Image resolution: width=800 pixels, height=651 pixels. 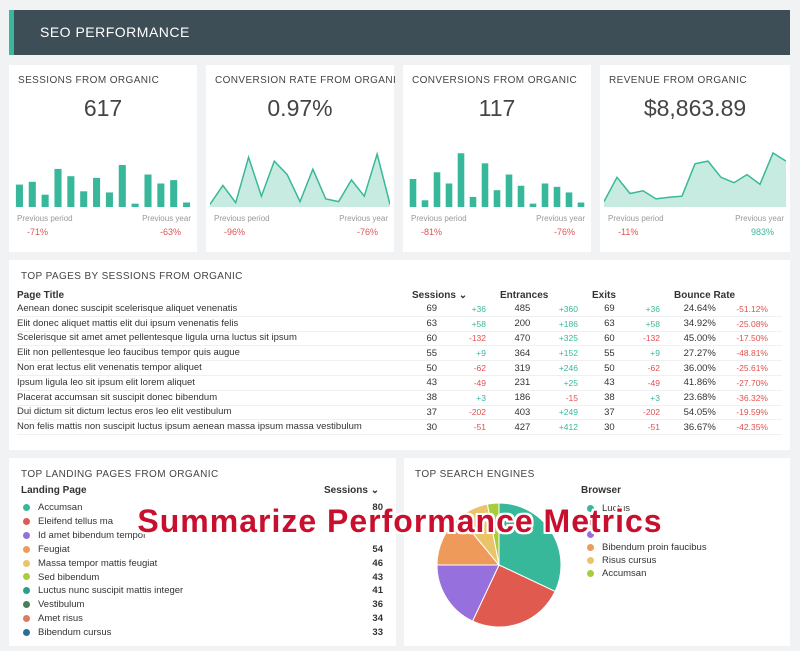 I want to click on kpi-value: 0.97%, so click(x=300, y=108).